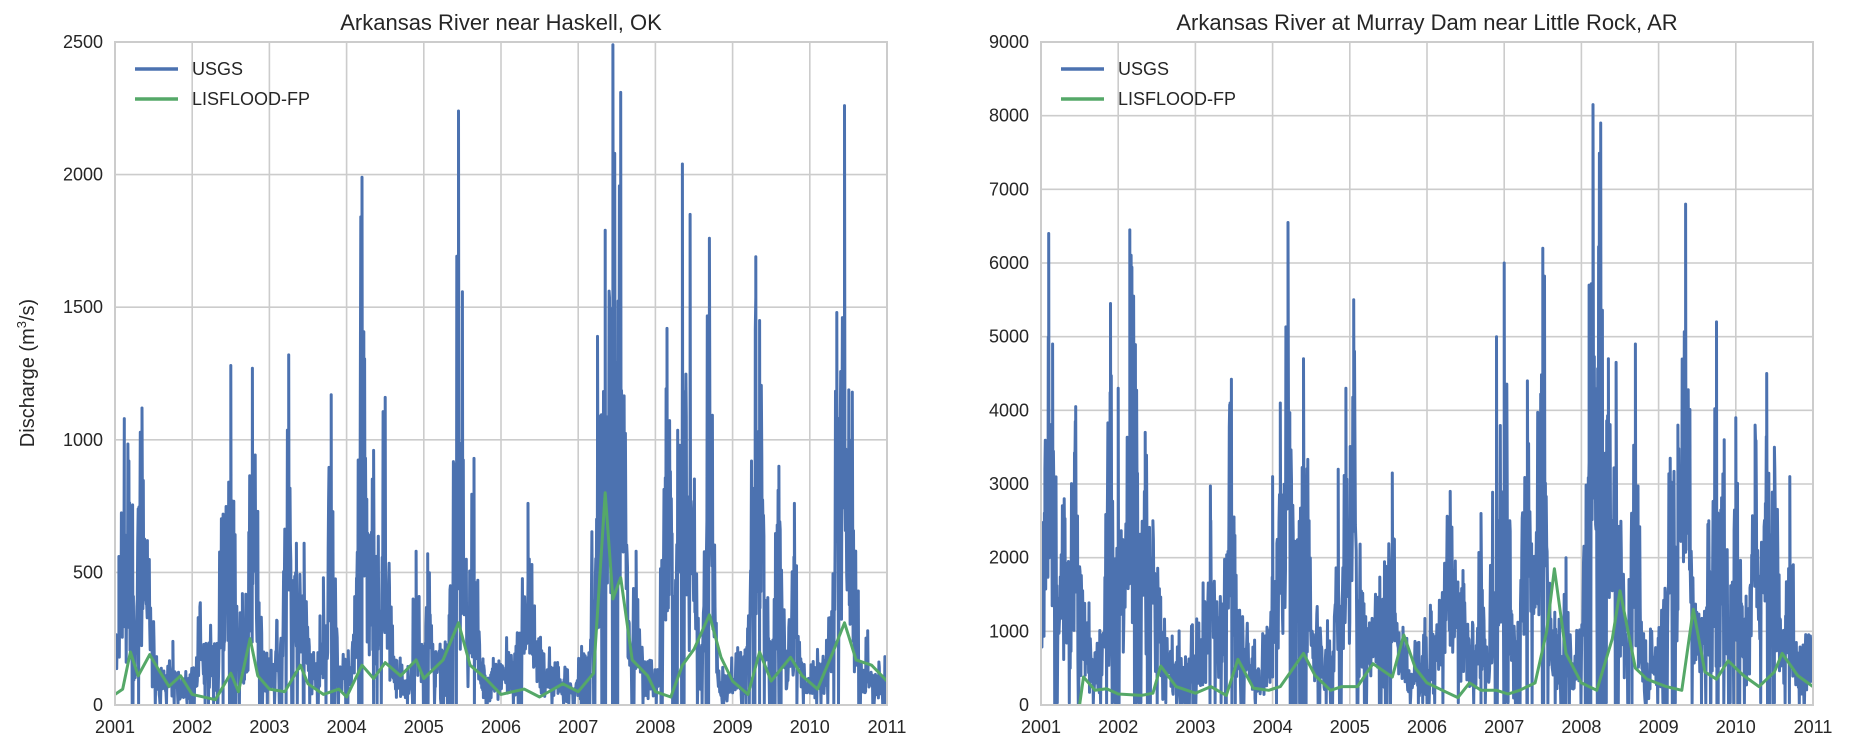  What do you see at coordinates (1009, 42) in the screenshot?
I see `y-tick-label: 9000` at bounding box center [1009, 42].